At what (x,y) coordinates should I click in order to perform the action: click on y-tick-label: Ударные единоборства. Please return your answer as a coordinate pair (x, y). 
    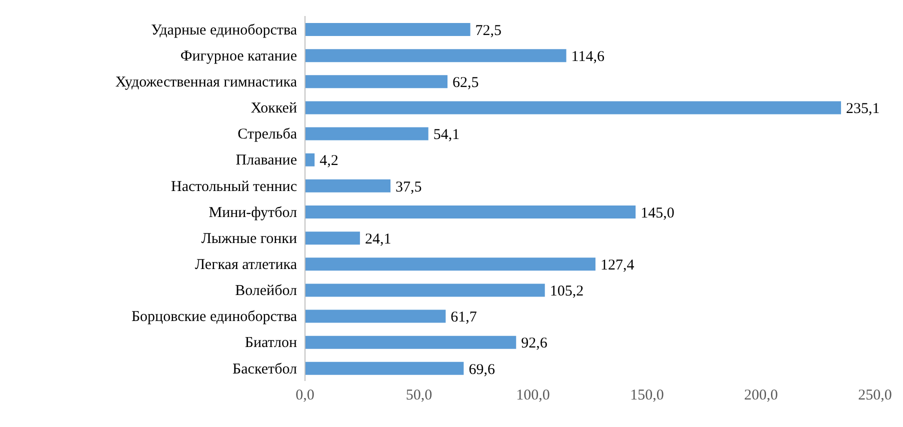
    Looking at the image, I should click on (224, 30).